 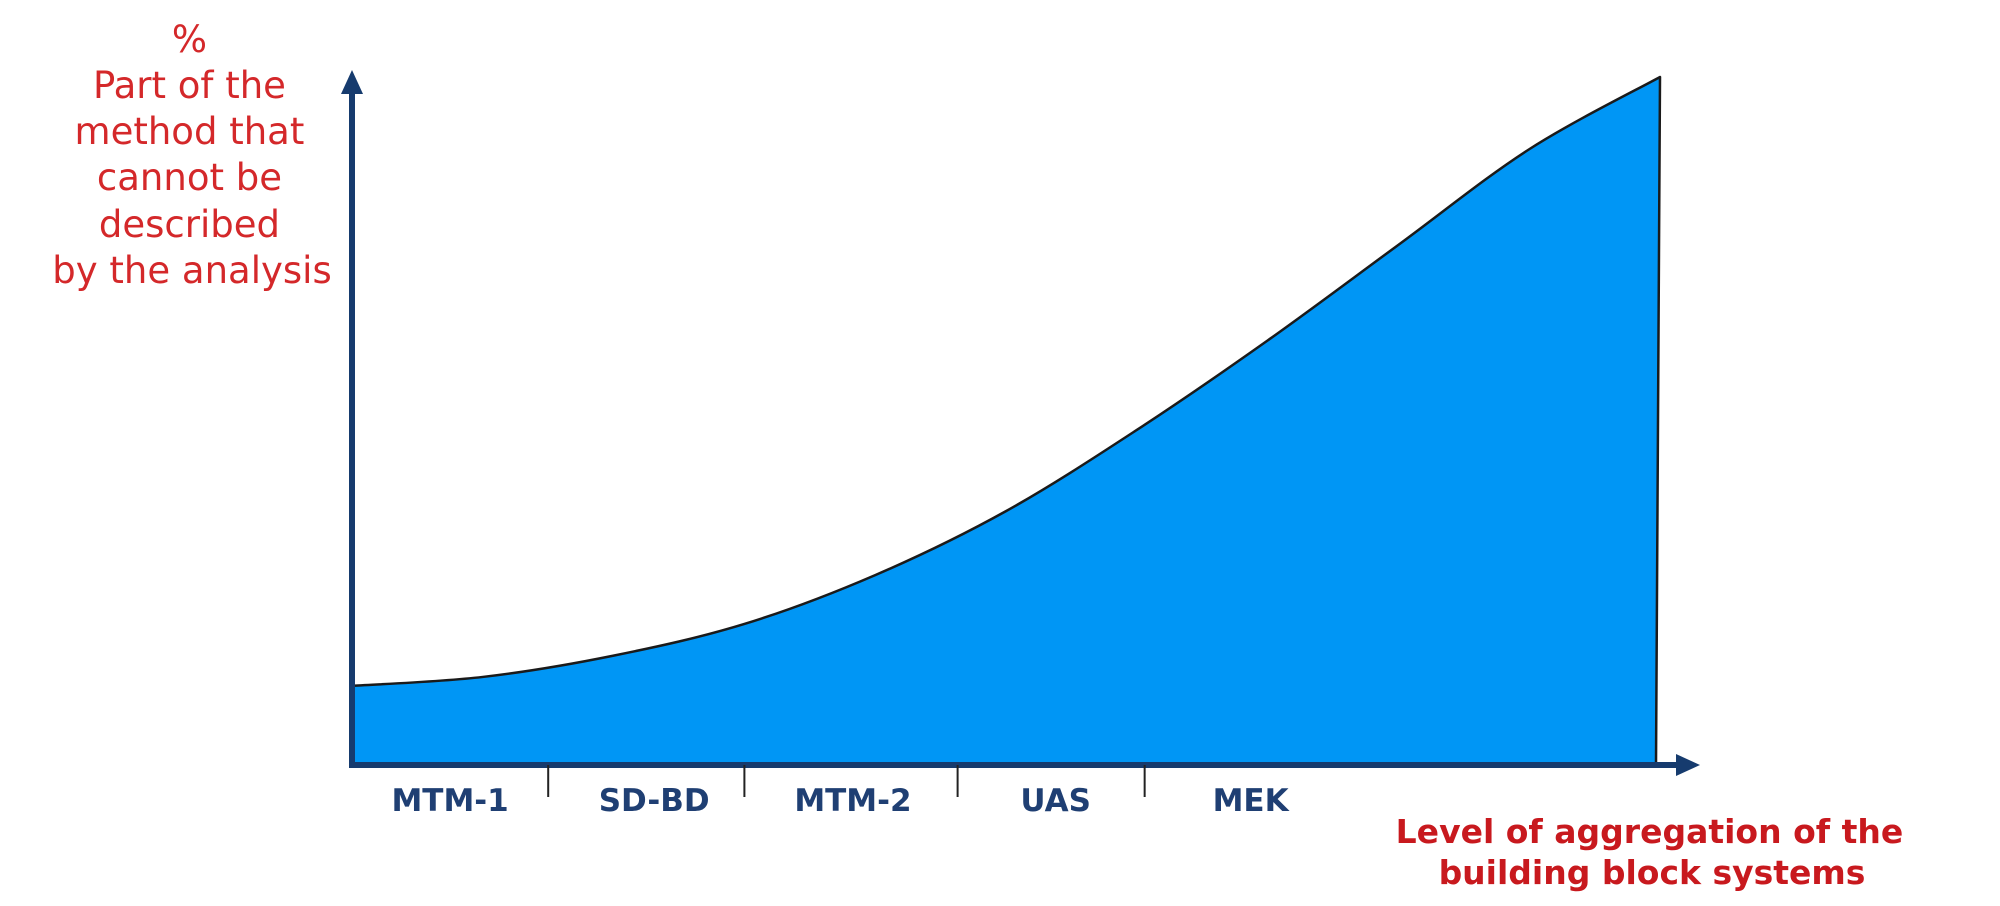 What do you see at coordinates (1251, 801) in the screenshot?
I see `category-label: MEK` at bounding box center [1251, 801].